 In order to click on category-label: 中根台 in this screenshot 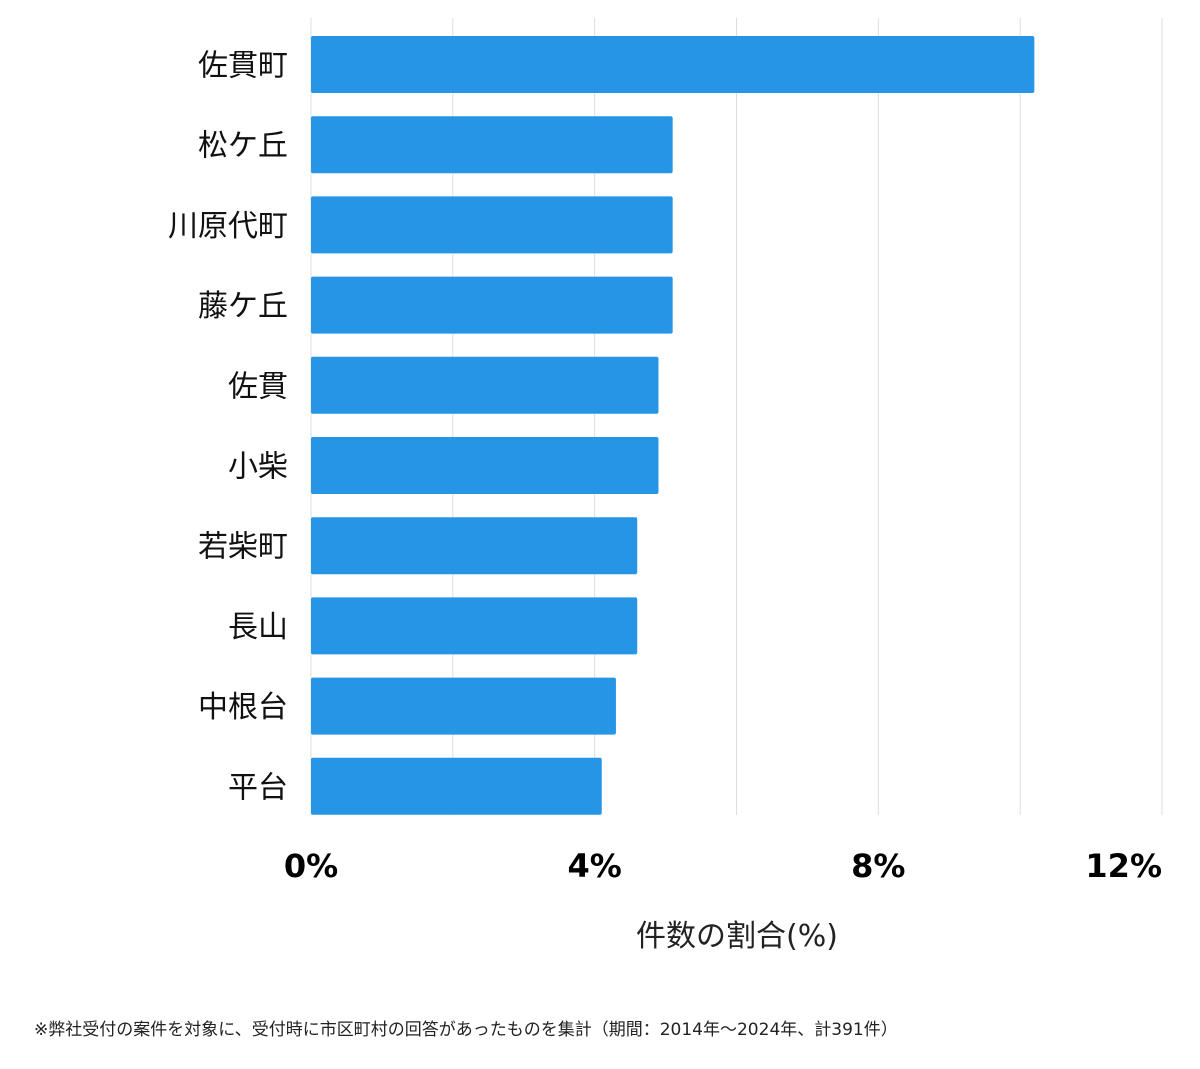, I will do `click(243, 707)`.